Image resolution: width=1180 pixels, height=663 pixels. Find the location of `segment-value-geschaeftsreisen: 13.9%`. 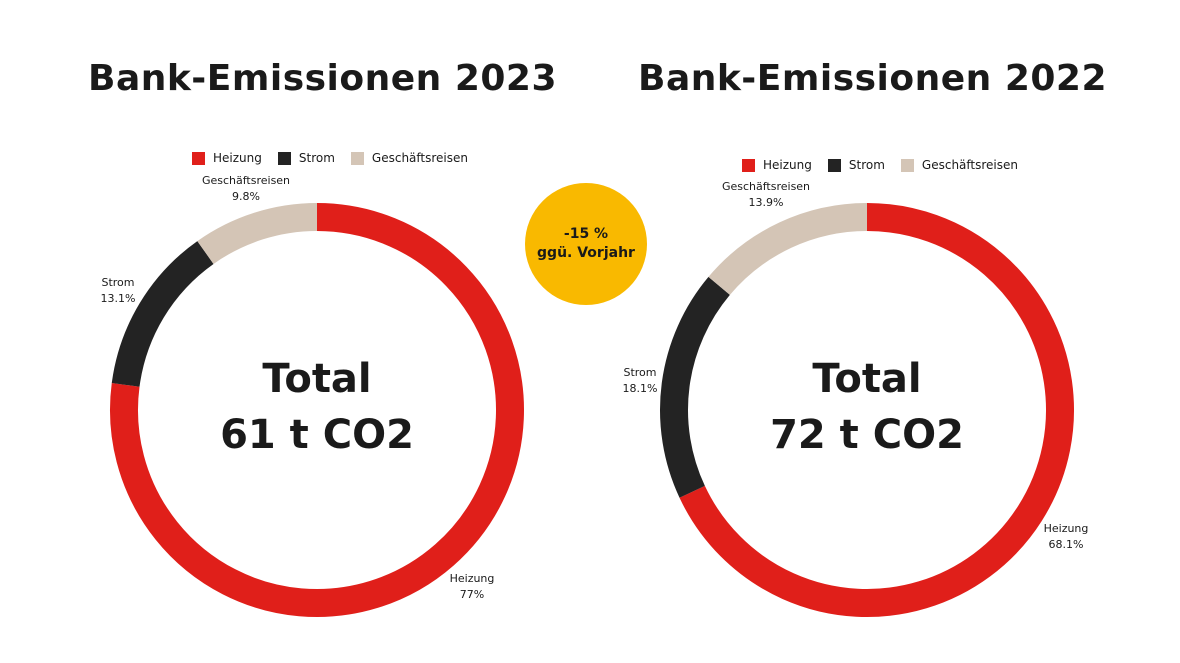

segment-value-geschaeftsreisen: 13.9% is located at coordinates (766, 202).